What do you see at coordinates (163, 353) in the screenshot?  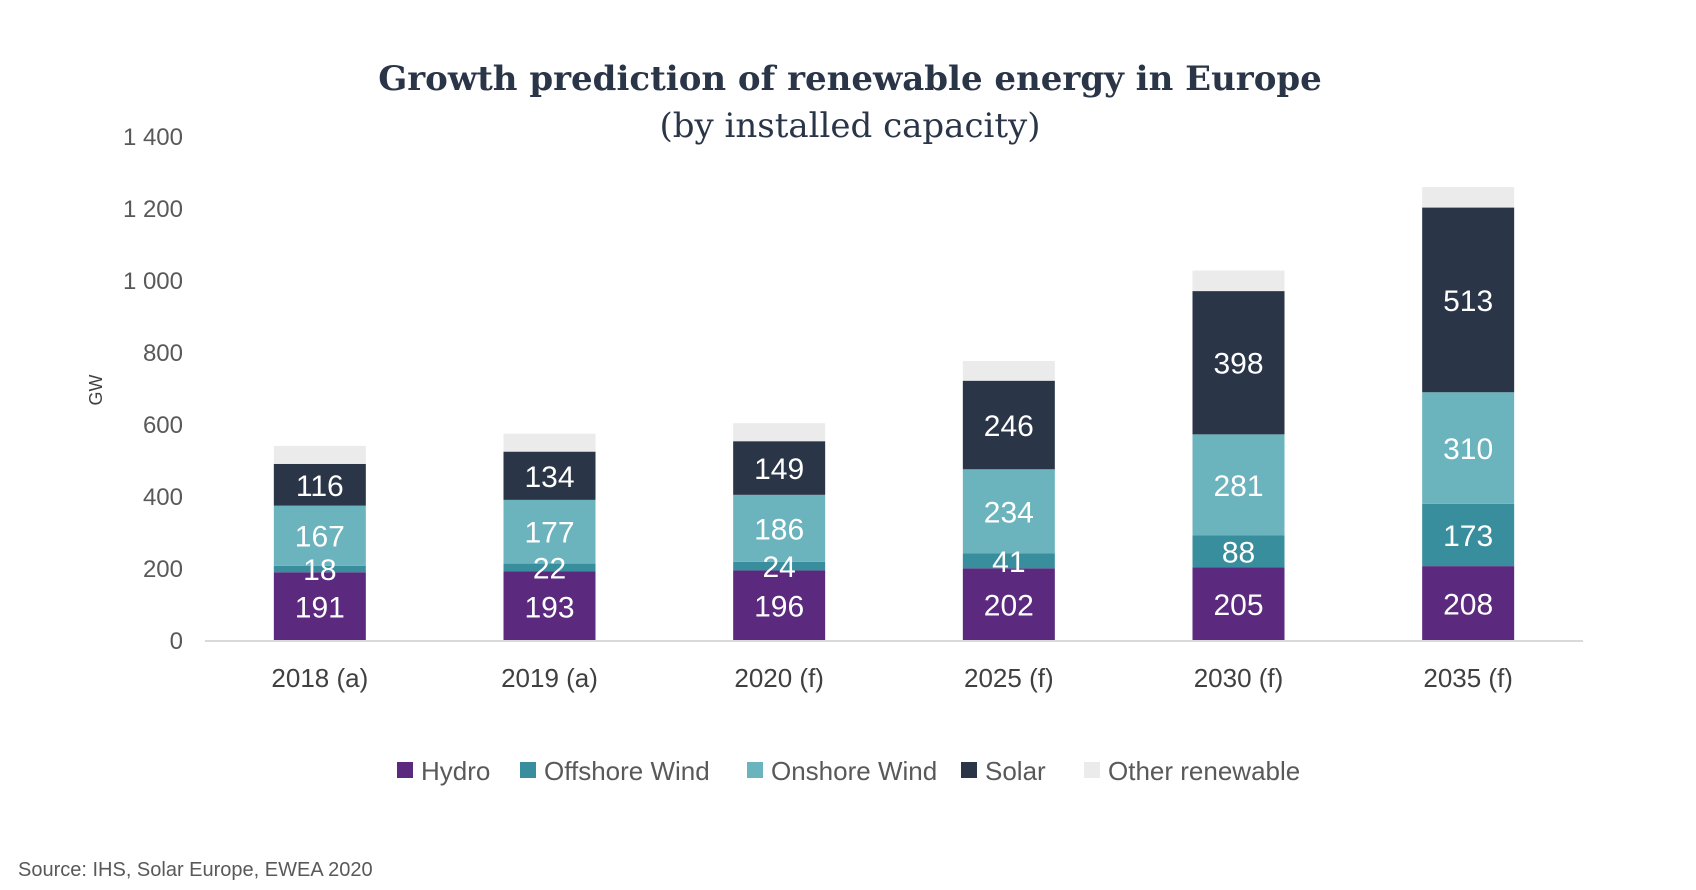 I see `y-tick-label: 800` at bounding box center [163, 353].